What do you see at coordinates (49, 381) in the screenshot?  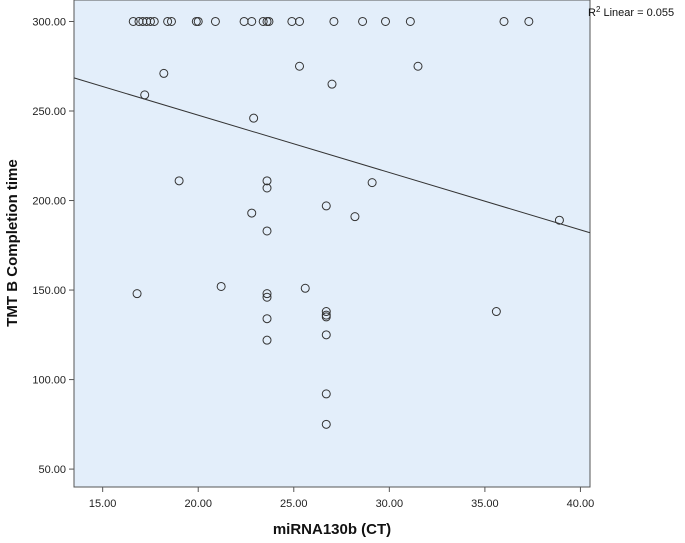 I see `y-tick-label: 100.00` at bounding box center [49, 381].